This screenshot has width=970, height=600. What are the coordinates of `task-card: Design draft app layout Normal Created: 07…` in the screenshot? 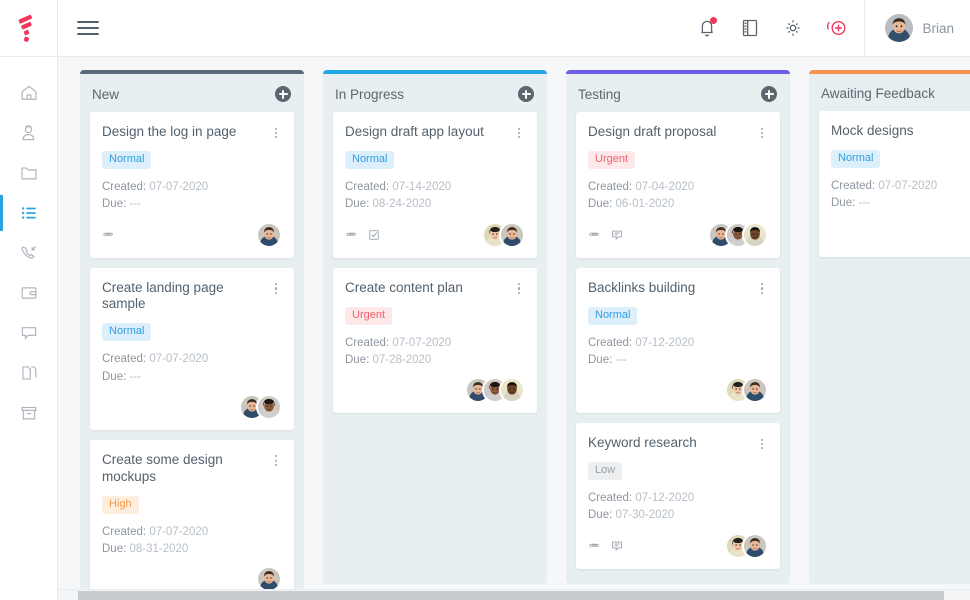 It's located at (435, 185).